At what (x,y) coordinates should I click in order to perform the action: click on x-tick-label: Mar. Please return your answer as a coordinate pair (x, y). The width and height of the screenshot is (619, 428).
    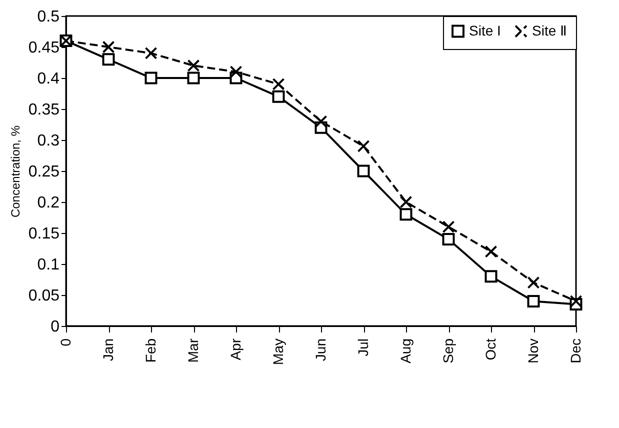
    Looking at the image, I should click on (193, 350).